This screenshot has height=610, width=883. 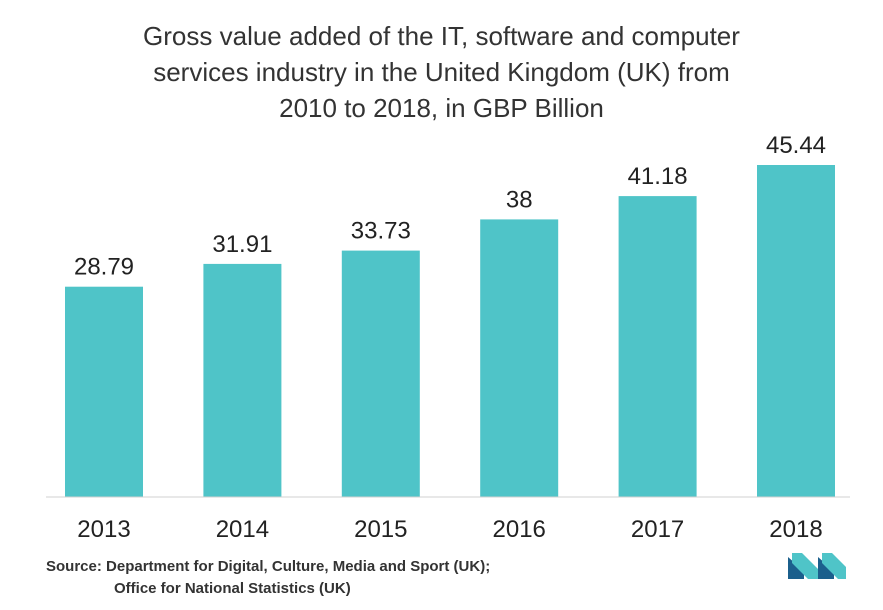 I want to click on bar-2015, so click(x=380, y=373).